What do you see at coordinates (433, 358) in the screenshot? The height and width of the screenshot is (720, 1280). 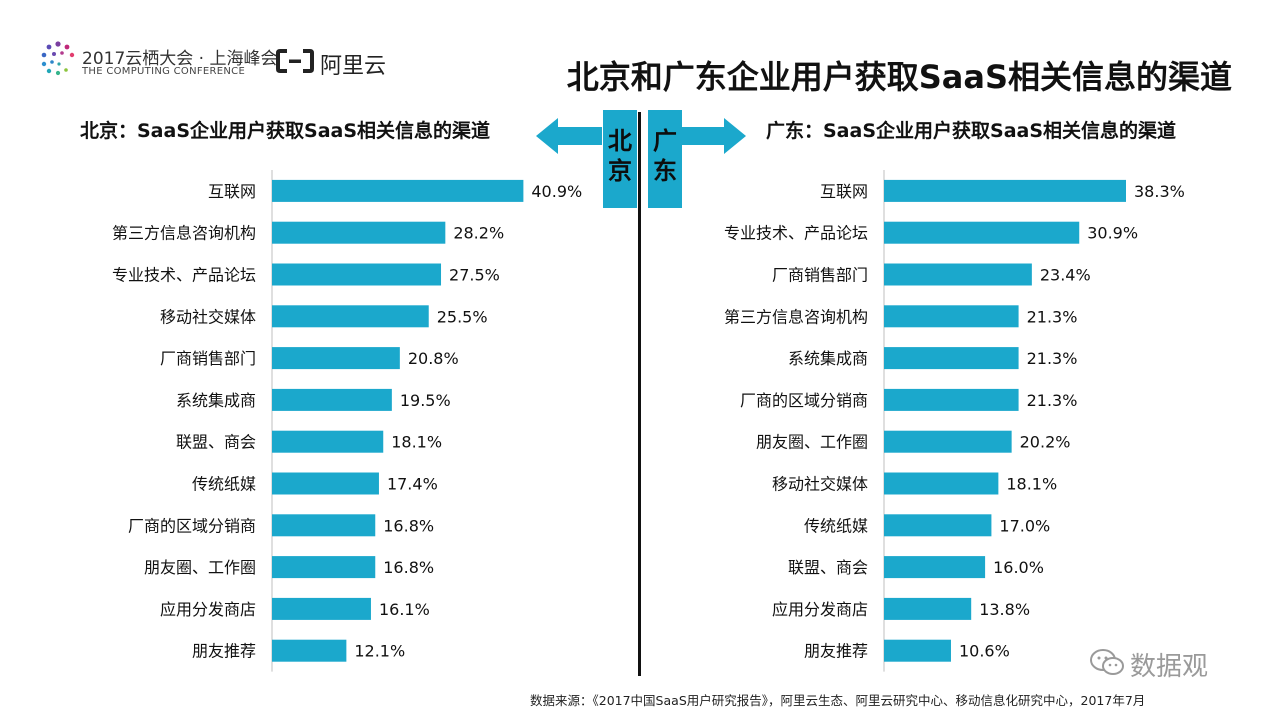 I see `beijing-value-label: 20.8%` at bounding box center [433, 358].